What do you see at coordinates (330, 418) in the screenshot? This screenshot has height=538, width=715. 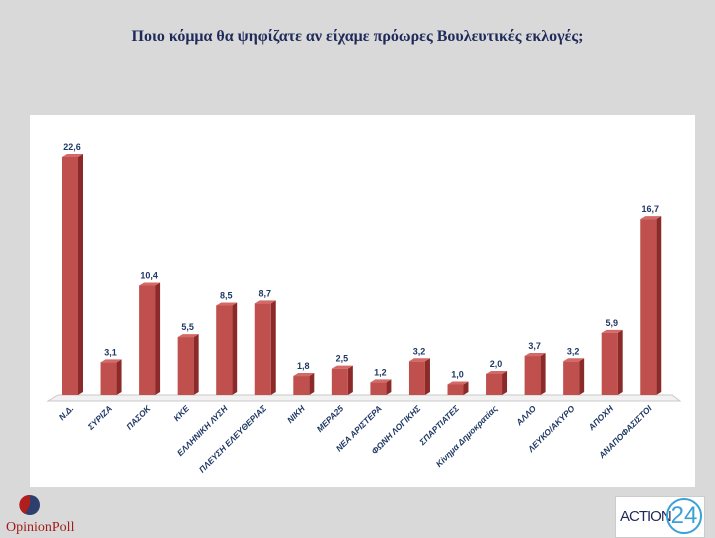 I see `category-label: ΜΕΡΑ25` at bounding box center [330, 418].